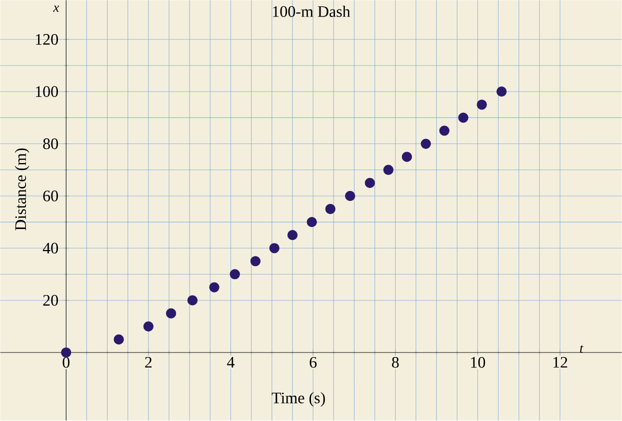 The image size is (622, 421). What do you see at coordinates (148, 362) in the screenshot?
I see `x-tick-label: 2` at bounding box center [148, 362].